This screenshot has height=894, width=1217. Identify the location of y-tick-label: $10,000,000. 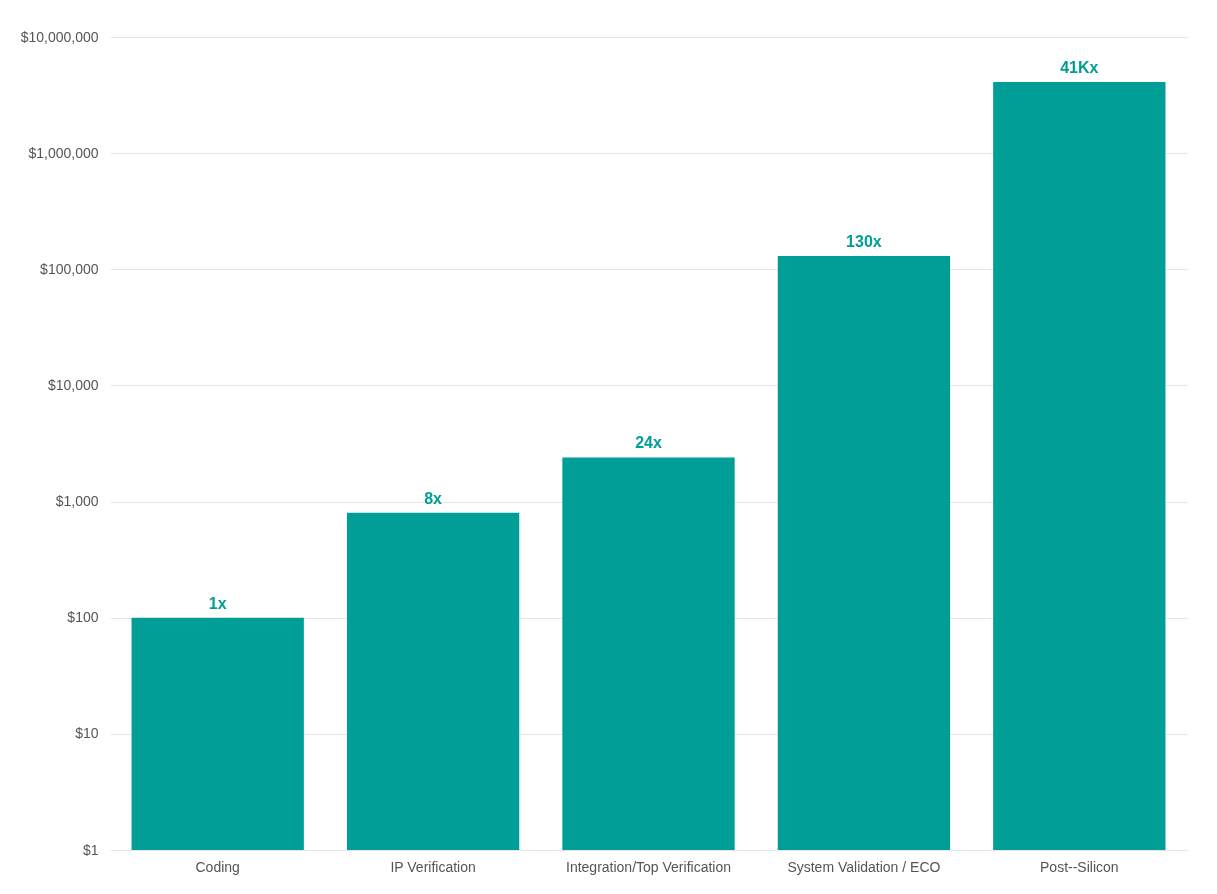
(59, 36).